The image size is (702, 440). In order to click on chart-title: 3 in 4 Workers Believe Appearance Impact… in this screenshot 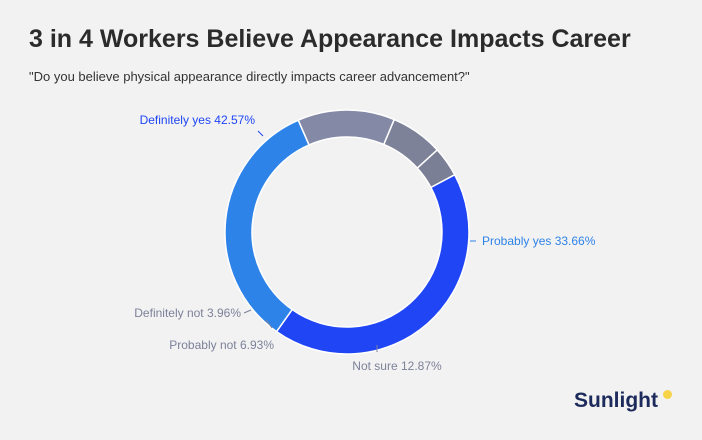, I will do `click(330, 39)`.